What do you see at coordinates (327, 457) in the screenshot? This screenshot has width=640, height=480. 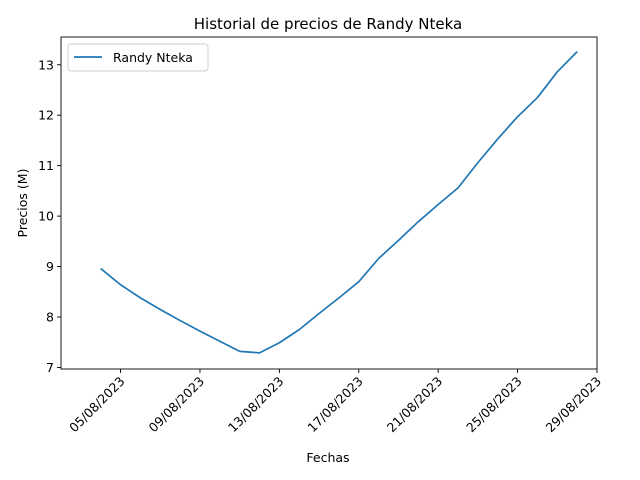 I see `x-axis-label: Fechas` at bounding box center [327, 457].